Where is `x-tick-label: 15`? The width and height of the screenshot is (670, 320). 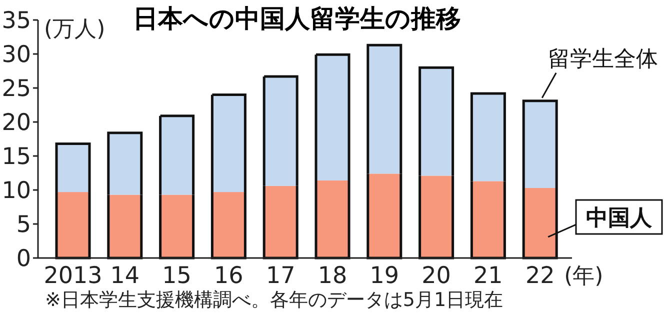 x-tick-label: 15 is located at coordinates (177, 276).